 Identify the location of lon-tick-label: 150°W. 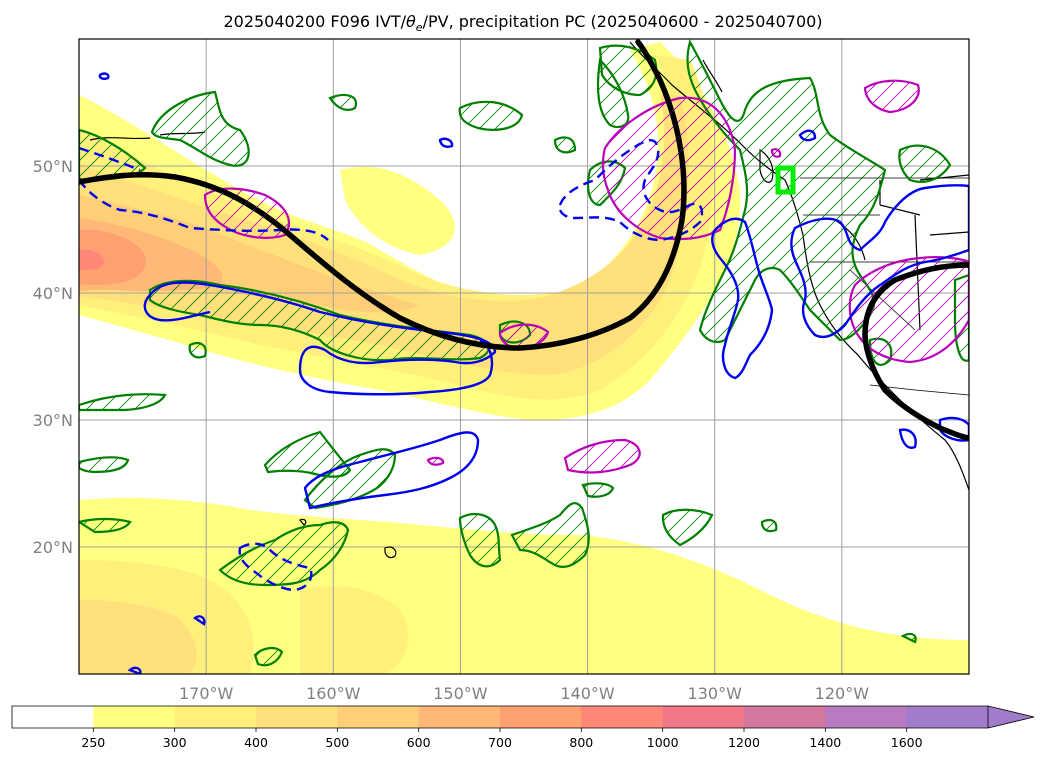
(460, 693).